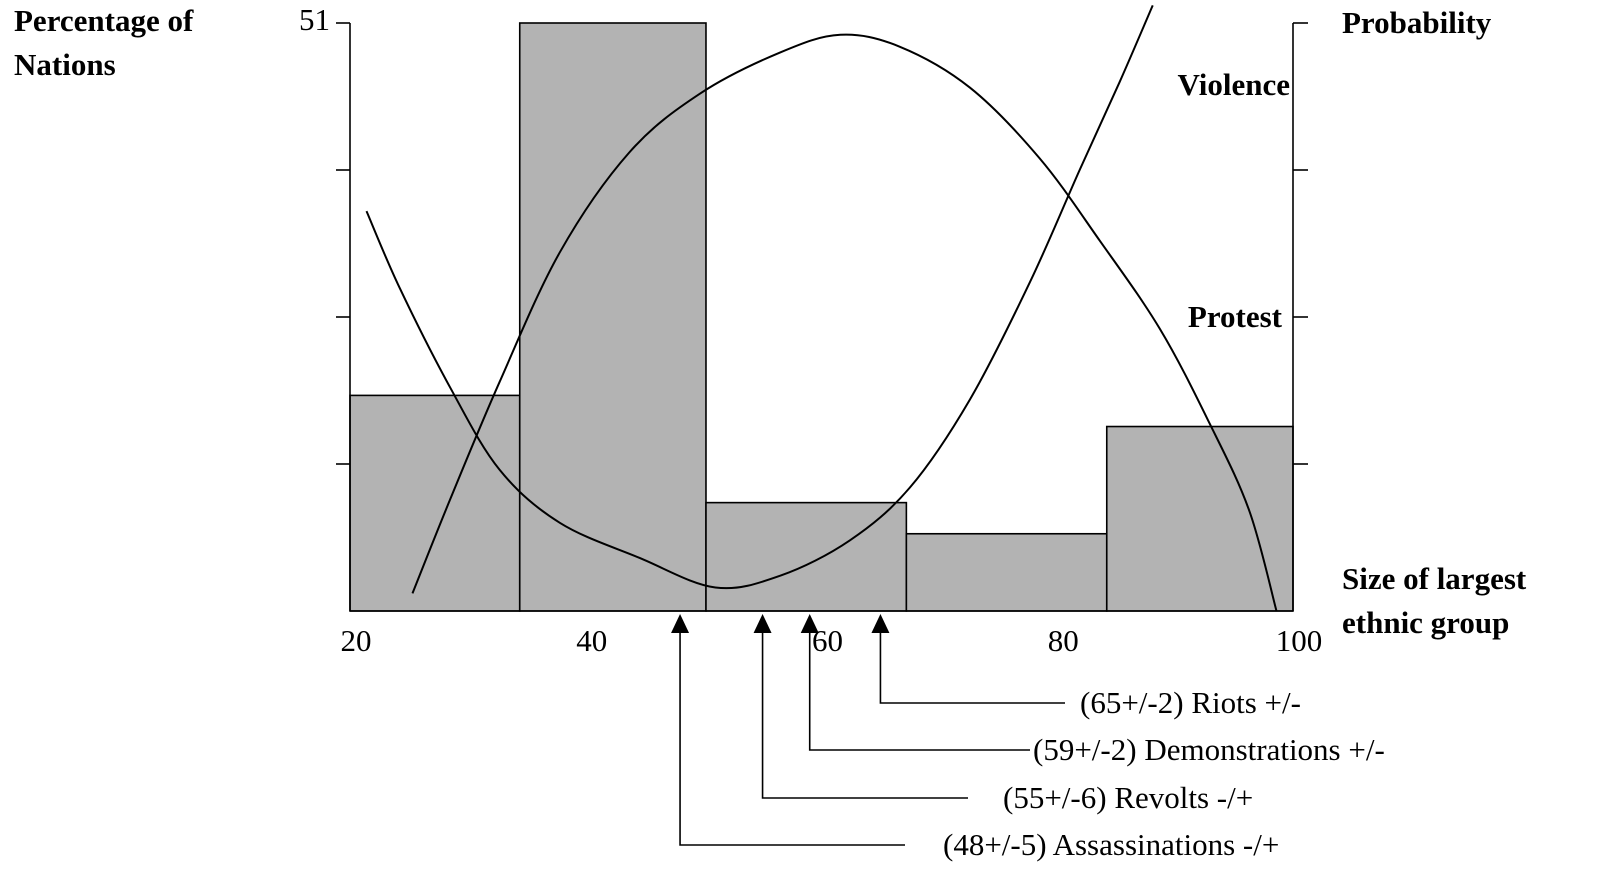  Describe the element at coordinates (591, 640) in the screenshot. I see `x-tick-label: 40` at that location.